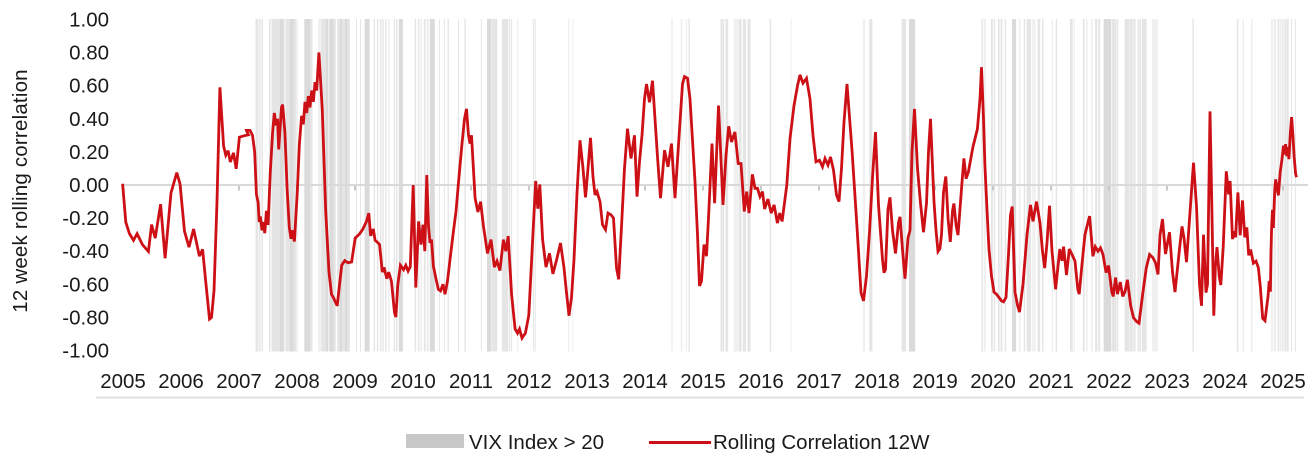 The height and width of the screenshot is (465, 1316). Describe the element at coordinates (89, 86) in the screenshot. I see `y-tick-label: 0.60` at that location.